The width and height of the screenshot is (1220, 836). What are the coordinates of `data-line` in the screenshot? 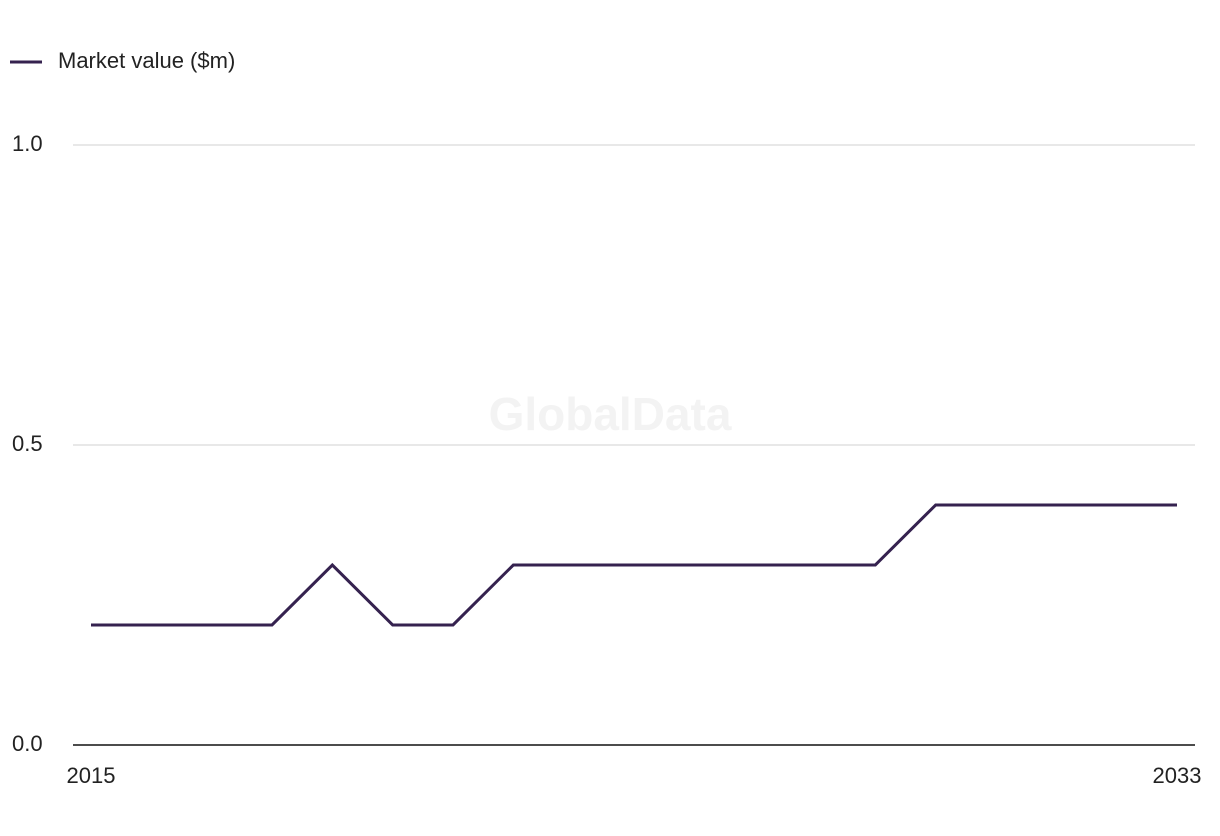 It's located at (634, 565).